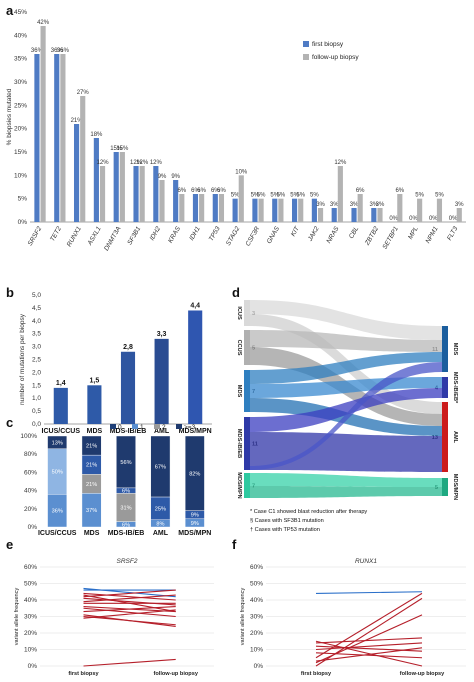  I want to click on a-category-label: KRAS, so click(174, 234).